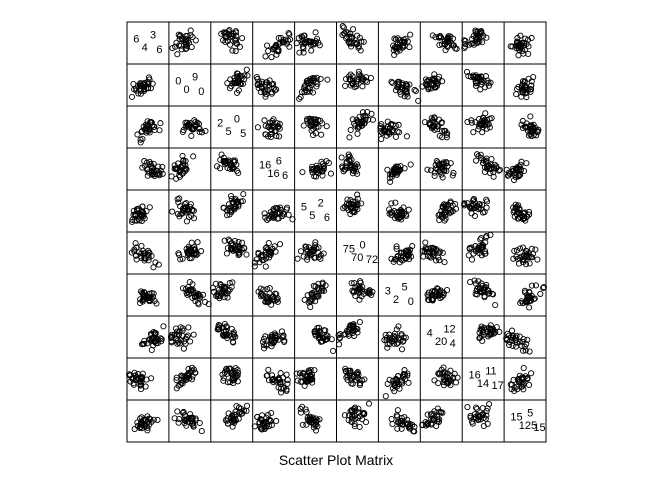 This screenshot has height=480, width=672. I want to click on diagonal-tick-label: 125, so click(528, 426).